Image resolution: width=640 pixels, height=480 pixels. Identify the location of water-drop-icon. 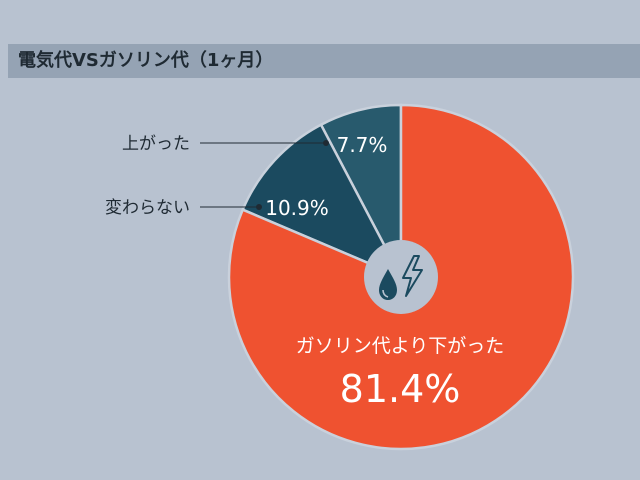
(388, 284).